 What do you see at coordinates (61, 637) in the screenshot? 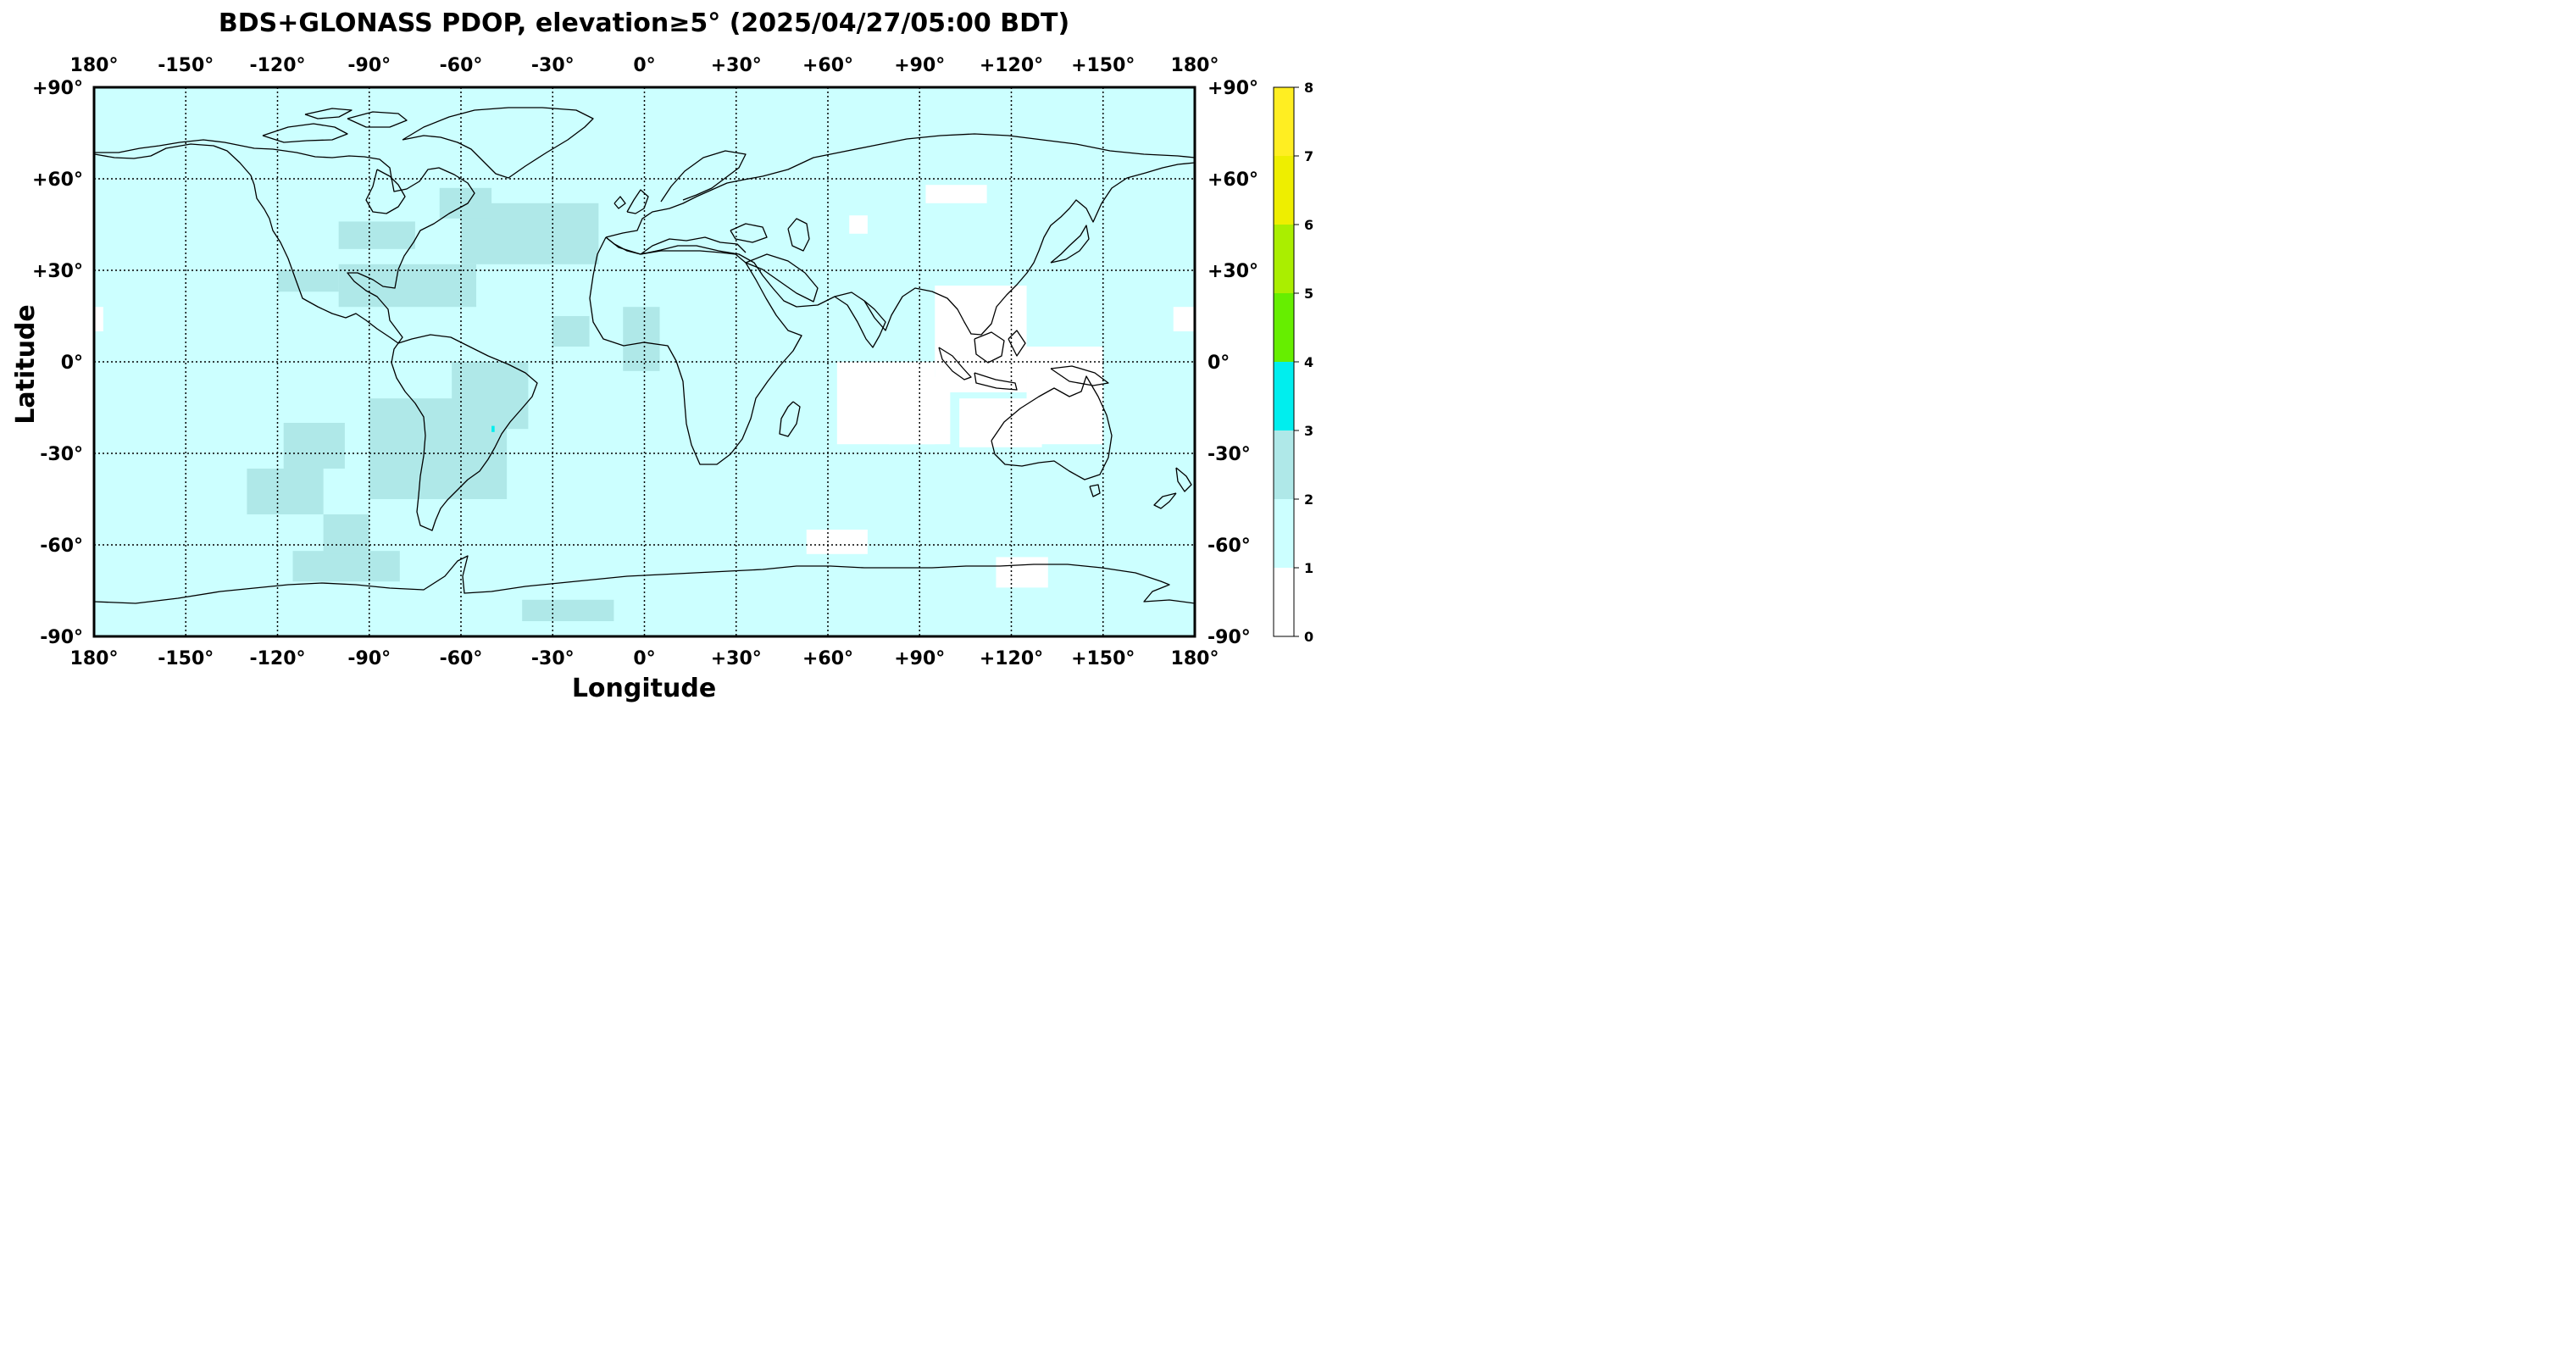
I see `y-tick-left-label: -90°` at bounding box center [61, 637].